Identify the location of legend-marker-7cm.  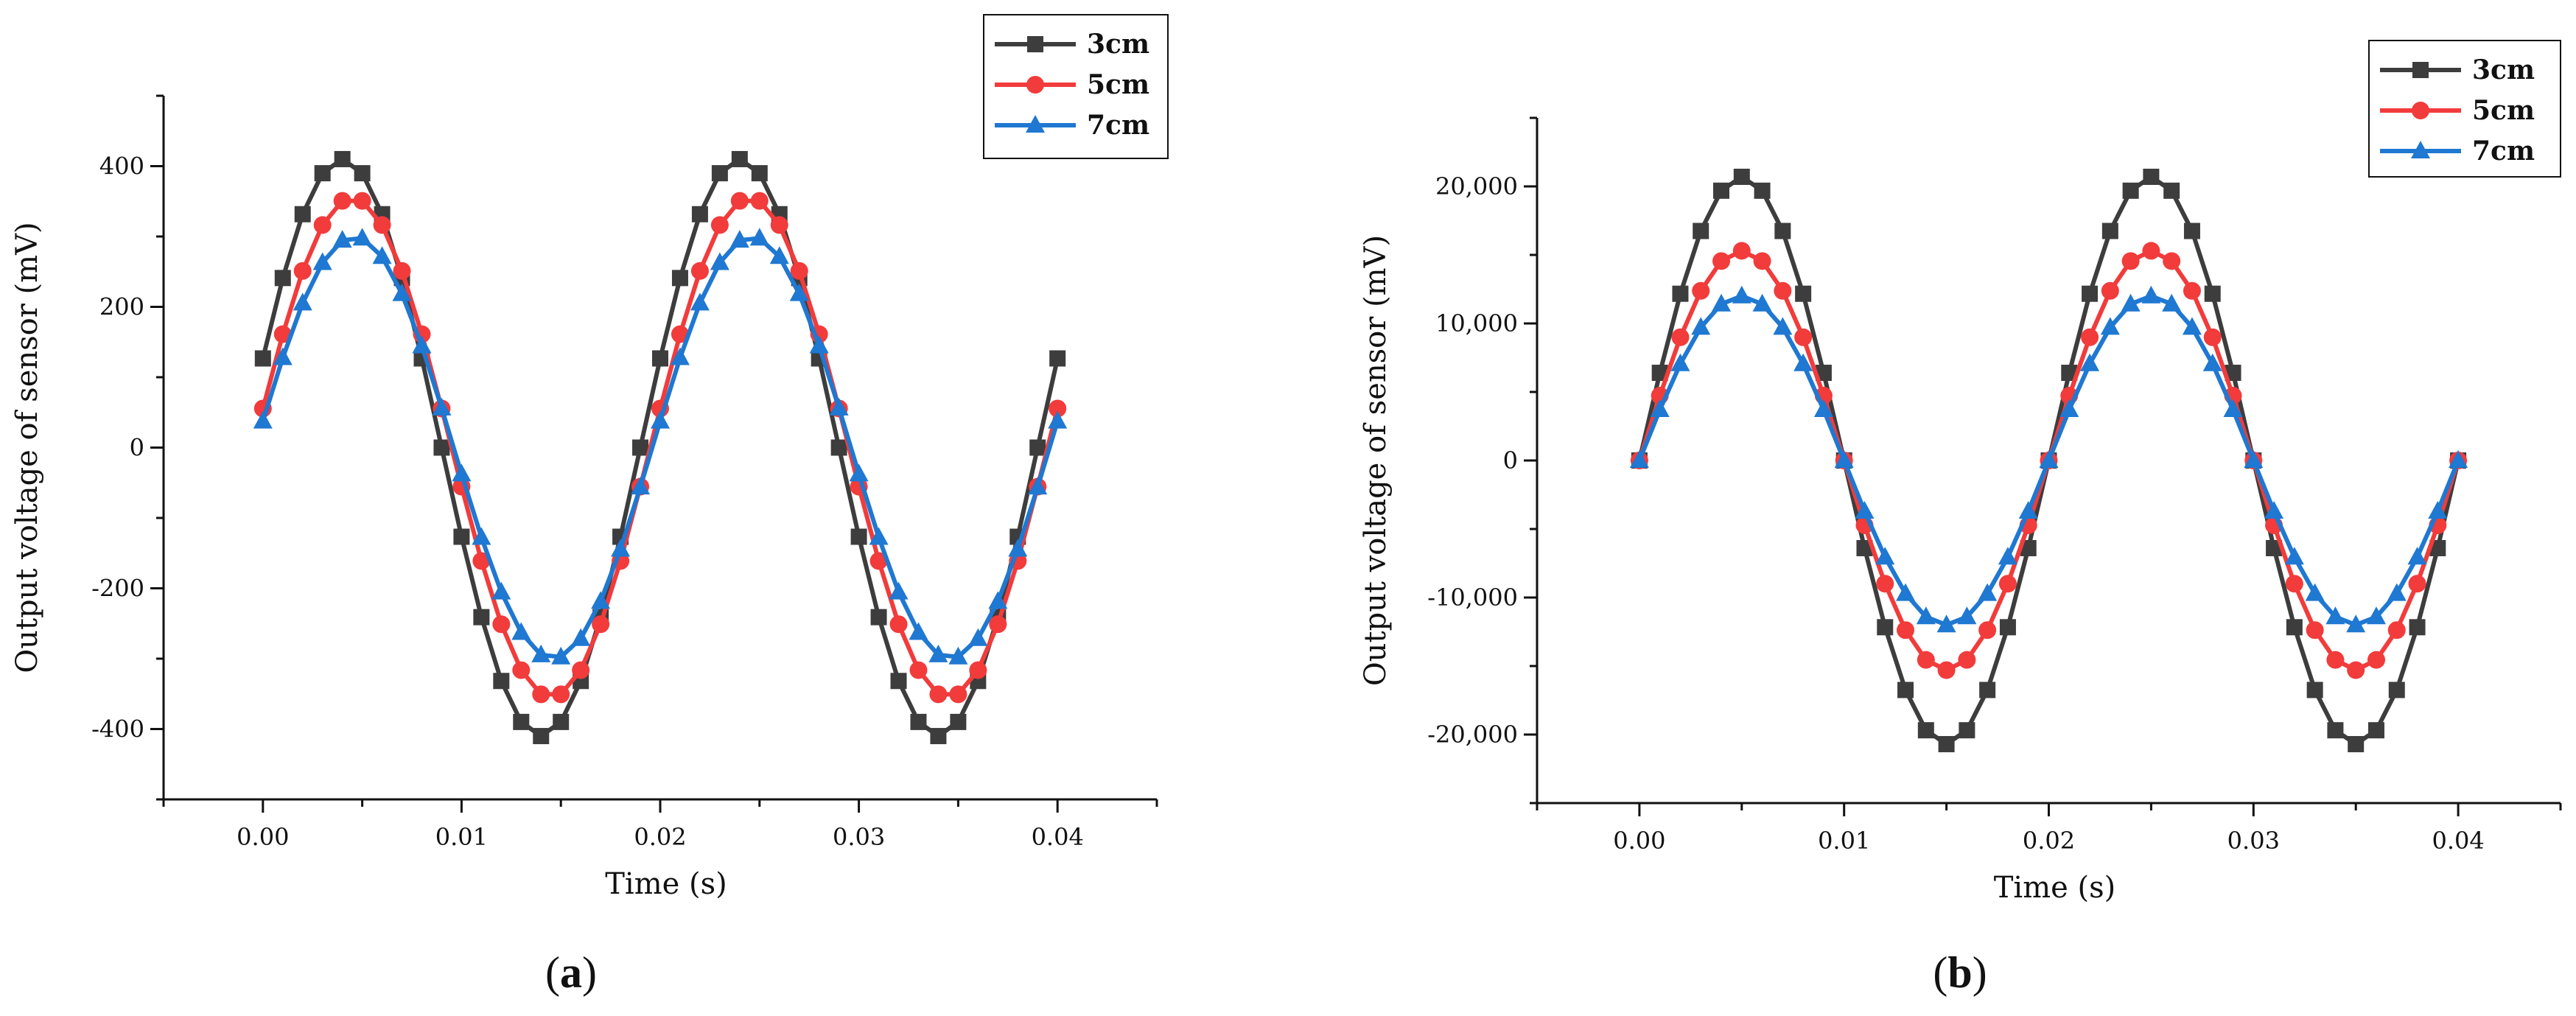
(2420, 150).